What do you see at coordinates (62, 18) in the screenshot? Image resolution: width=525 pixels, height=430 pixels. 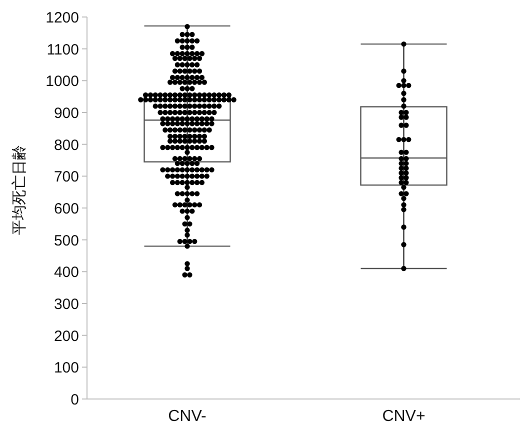 I see `y-tick-label: 1200` at bounding box center [62, 18].